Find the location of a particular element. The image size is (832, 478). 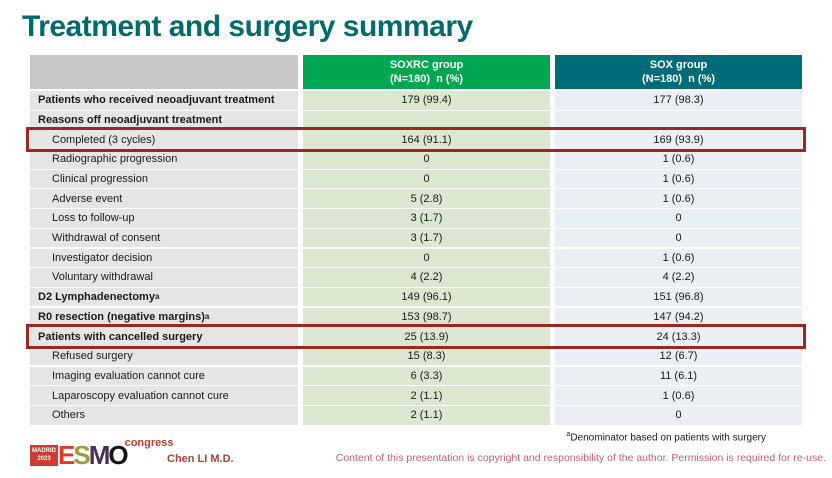

header-soxrc-line2: (N=180) n (%) is located at coordinates (426, 79).